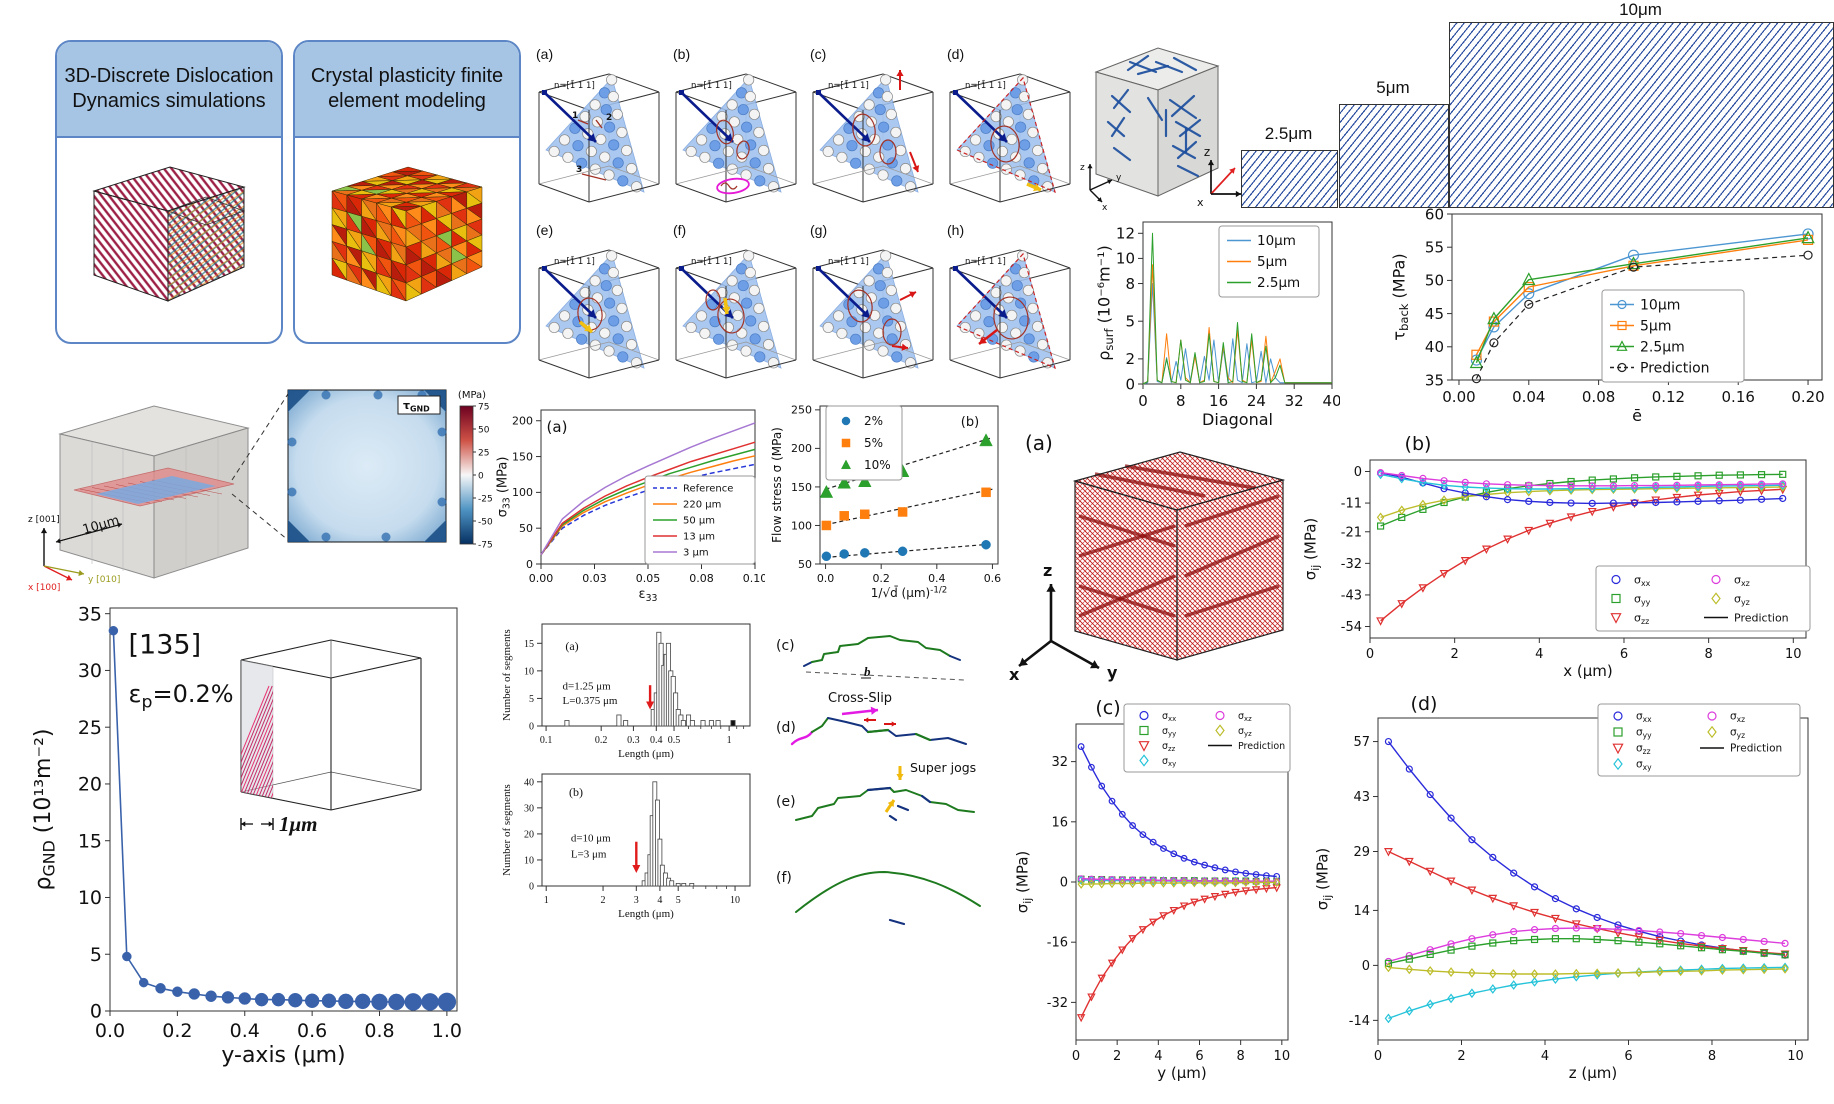 The height and width of the screenshot is (1104, 1834). What do you see at coordinates (1182, 1073) in the screenshot?
I see `svg-text: y (μm)` at bounding box center [1182, 1073].